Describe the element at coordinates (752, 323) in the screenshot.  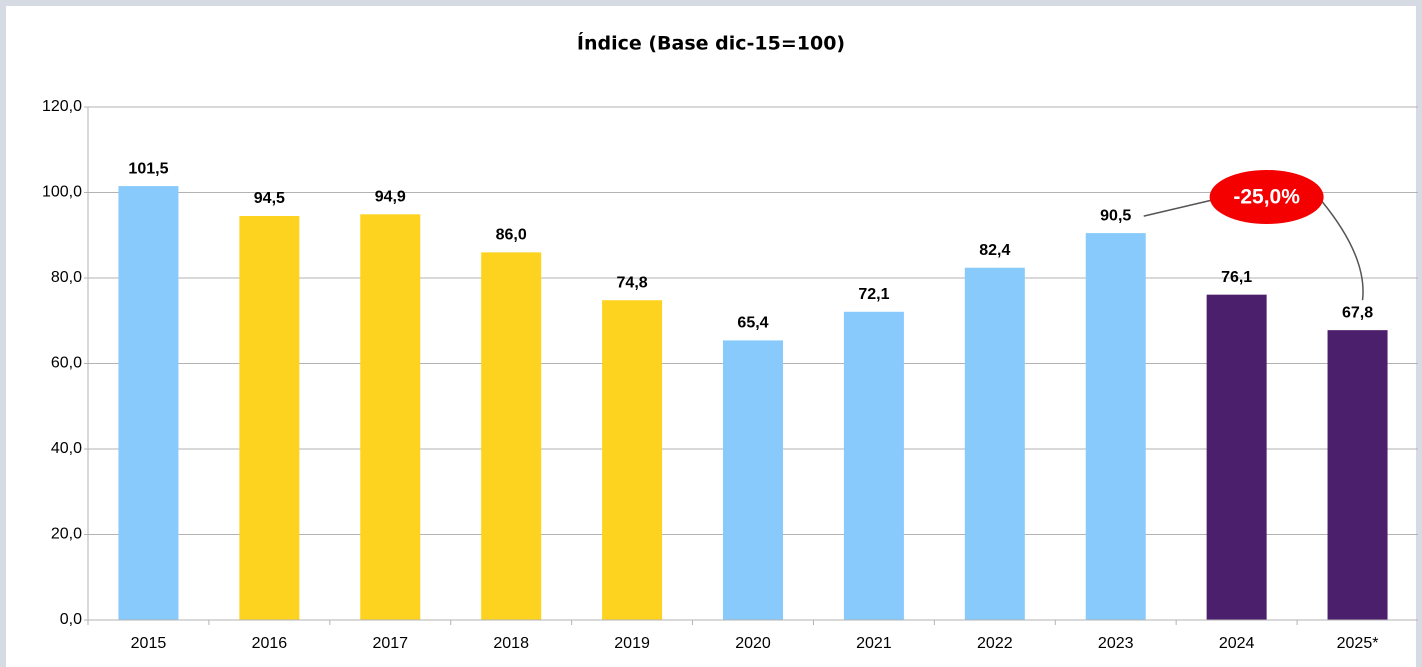
I see `value-label: 65,4` at that location.